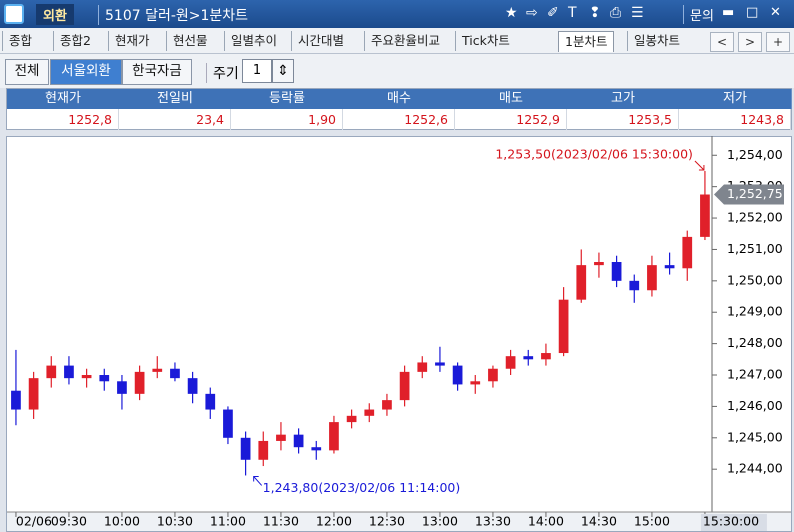 The height and width of the screenshot is (532, 794). What do you see at coordinates (397, 71) in the screenshot?
I see `toolbar: 전체 서울외환 한국자금 주기 1 ⇕` at bounding box center [397, 71].